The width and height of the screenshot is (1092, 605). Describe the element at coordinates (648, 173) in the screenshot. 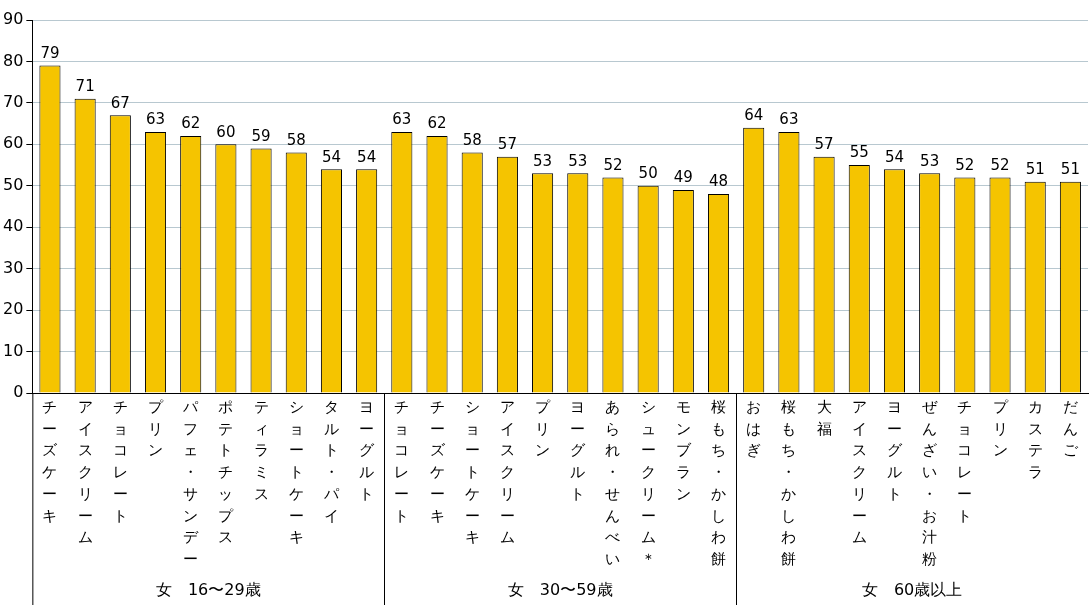

I see `data-label: 50` at that location.